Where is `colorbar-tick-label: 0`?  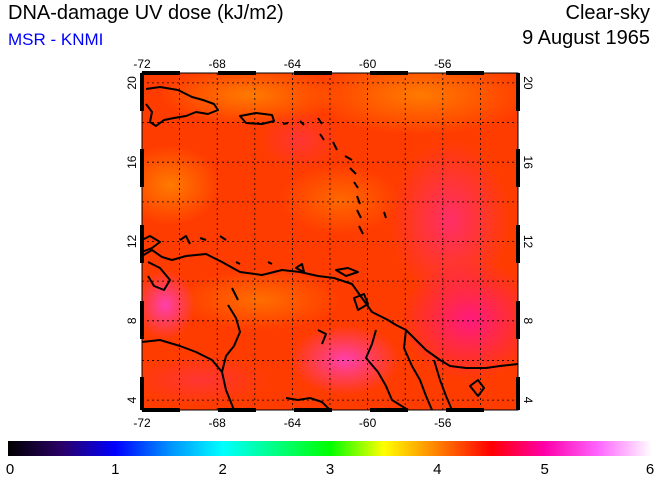
colorbar-tick-label: 0 is located at coordinates (10, 469).